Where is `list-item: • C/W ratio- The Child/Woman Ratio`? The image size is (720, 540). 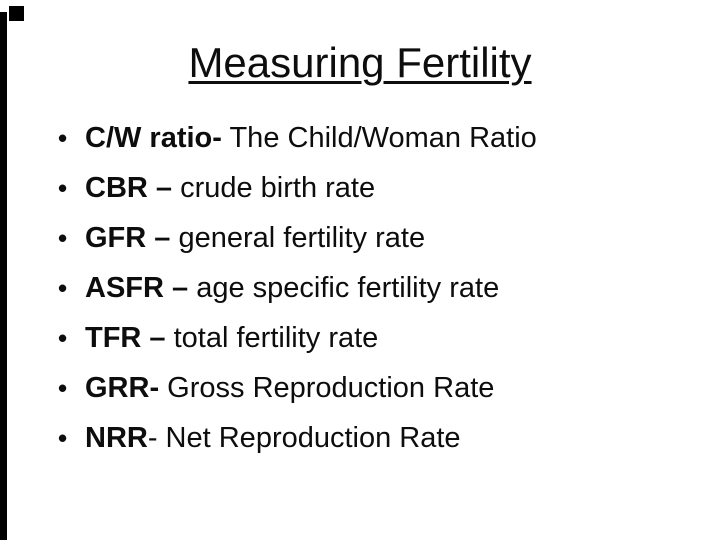
list-item: • C/W ratio- The Child/Woman Ratio is located at coordinates (389, 138).